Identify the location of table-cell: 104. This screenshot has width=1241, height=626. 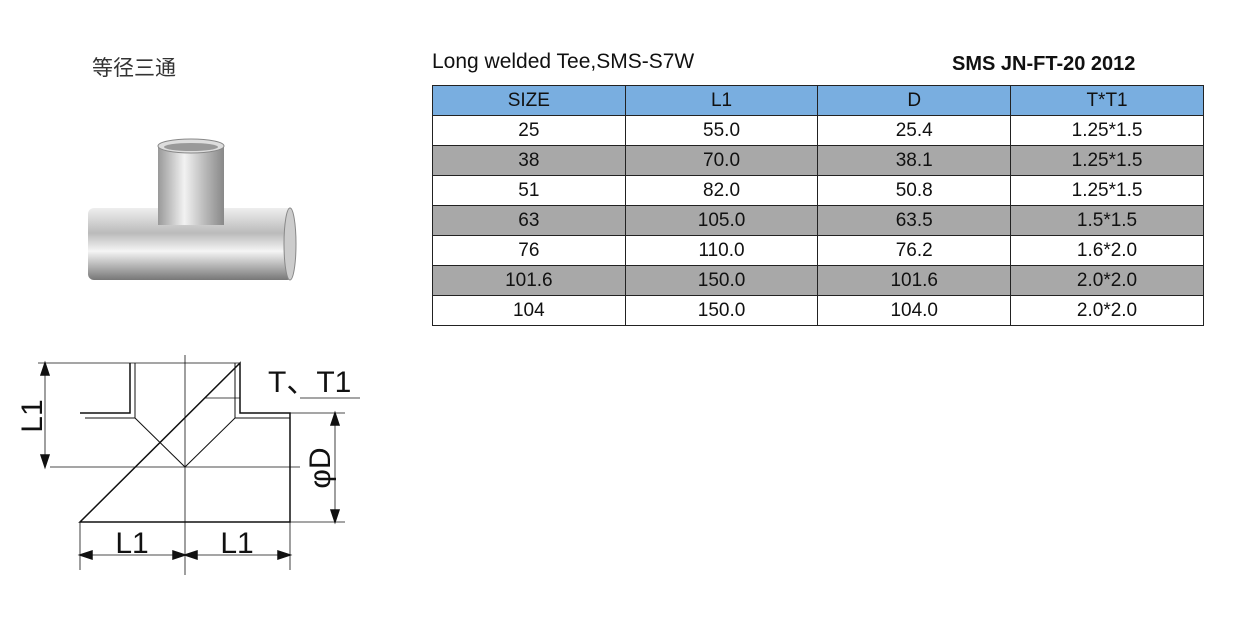
(529, 310).